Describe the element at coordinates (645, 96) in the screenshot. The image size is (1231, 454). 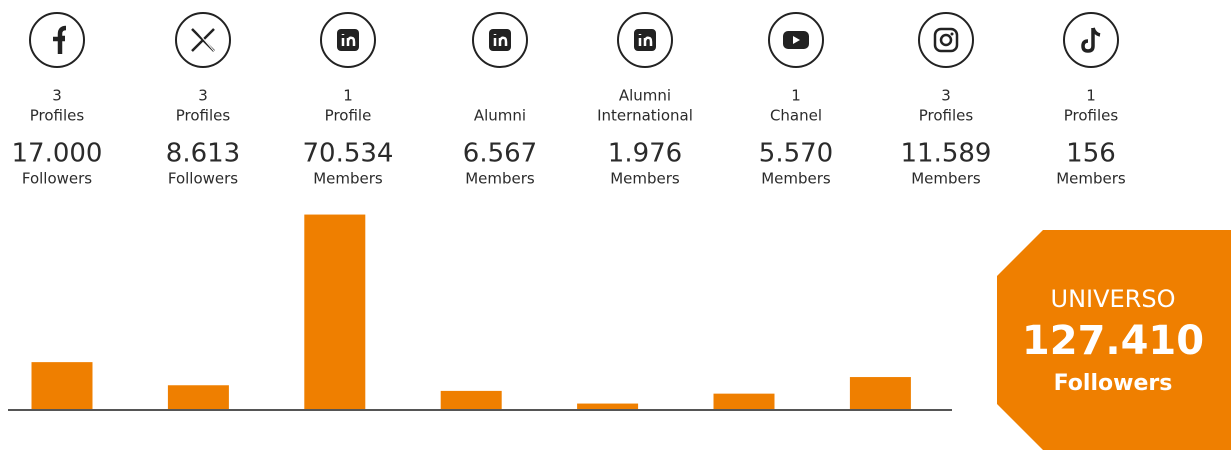
I see `label-top: Alumni` at that location.